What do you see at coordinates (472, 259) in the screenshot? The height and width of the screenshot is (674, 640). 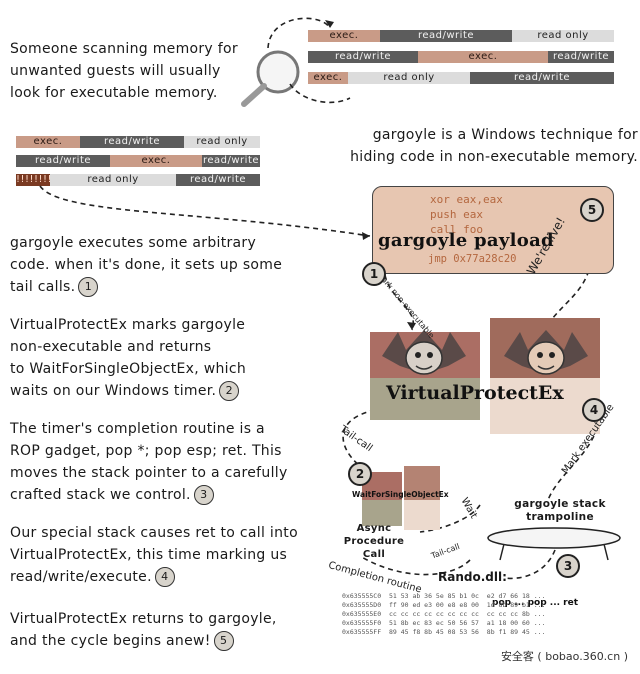 I see `payload-jmp: jmp 0x77a28c20` at bounding box center [472, 259].